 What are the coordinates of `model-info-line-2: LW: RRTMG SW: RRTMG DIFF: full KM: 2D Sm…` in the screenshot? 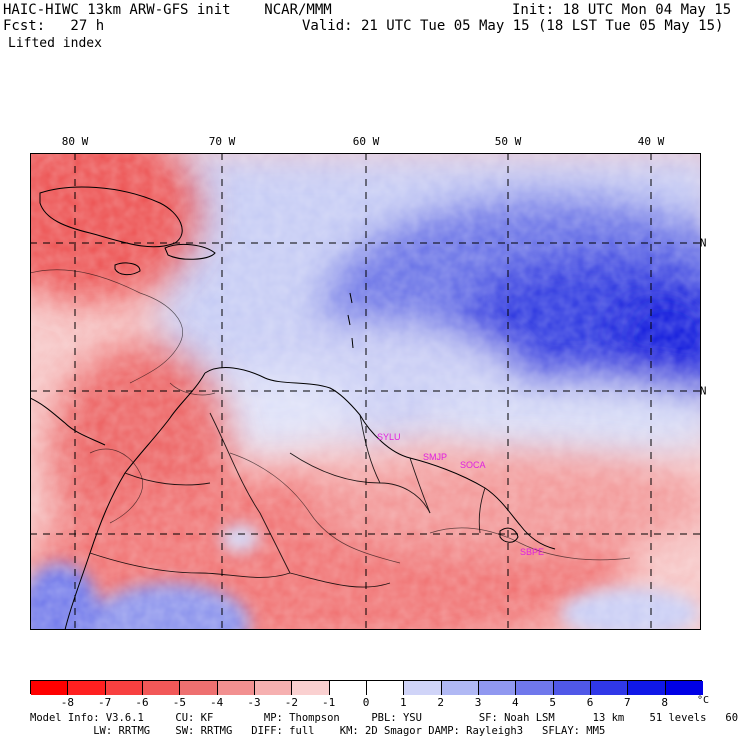 It's located at (318, 731).